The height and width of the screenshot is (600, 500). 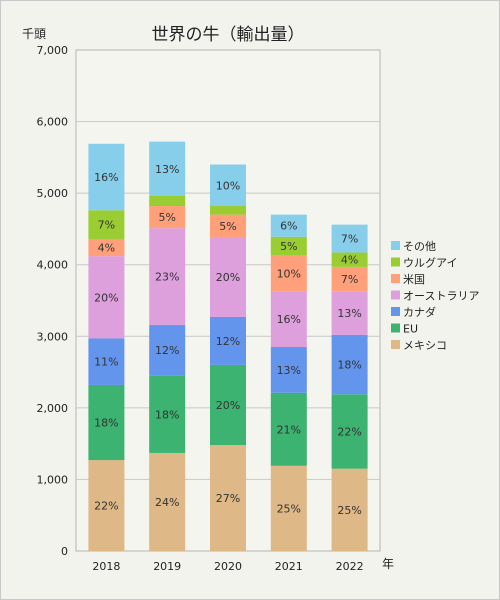 I want to click on legend-label: その他, so click(x=419, y=246).